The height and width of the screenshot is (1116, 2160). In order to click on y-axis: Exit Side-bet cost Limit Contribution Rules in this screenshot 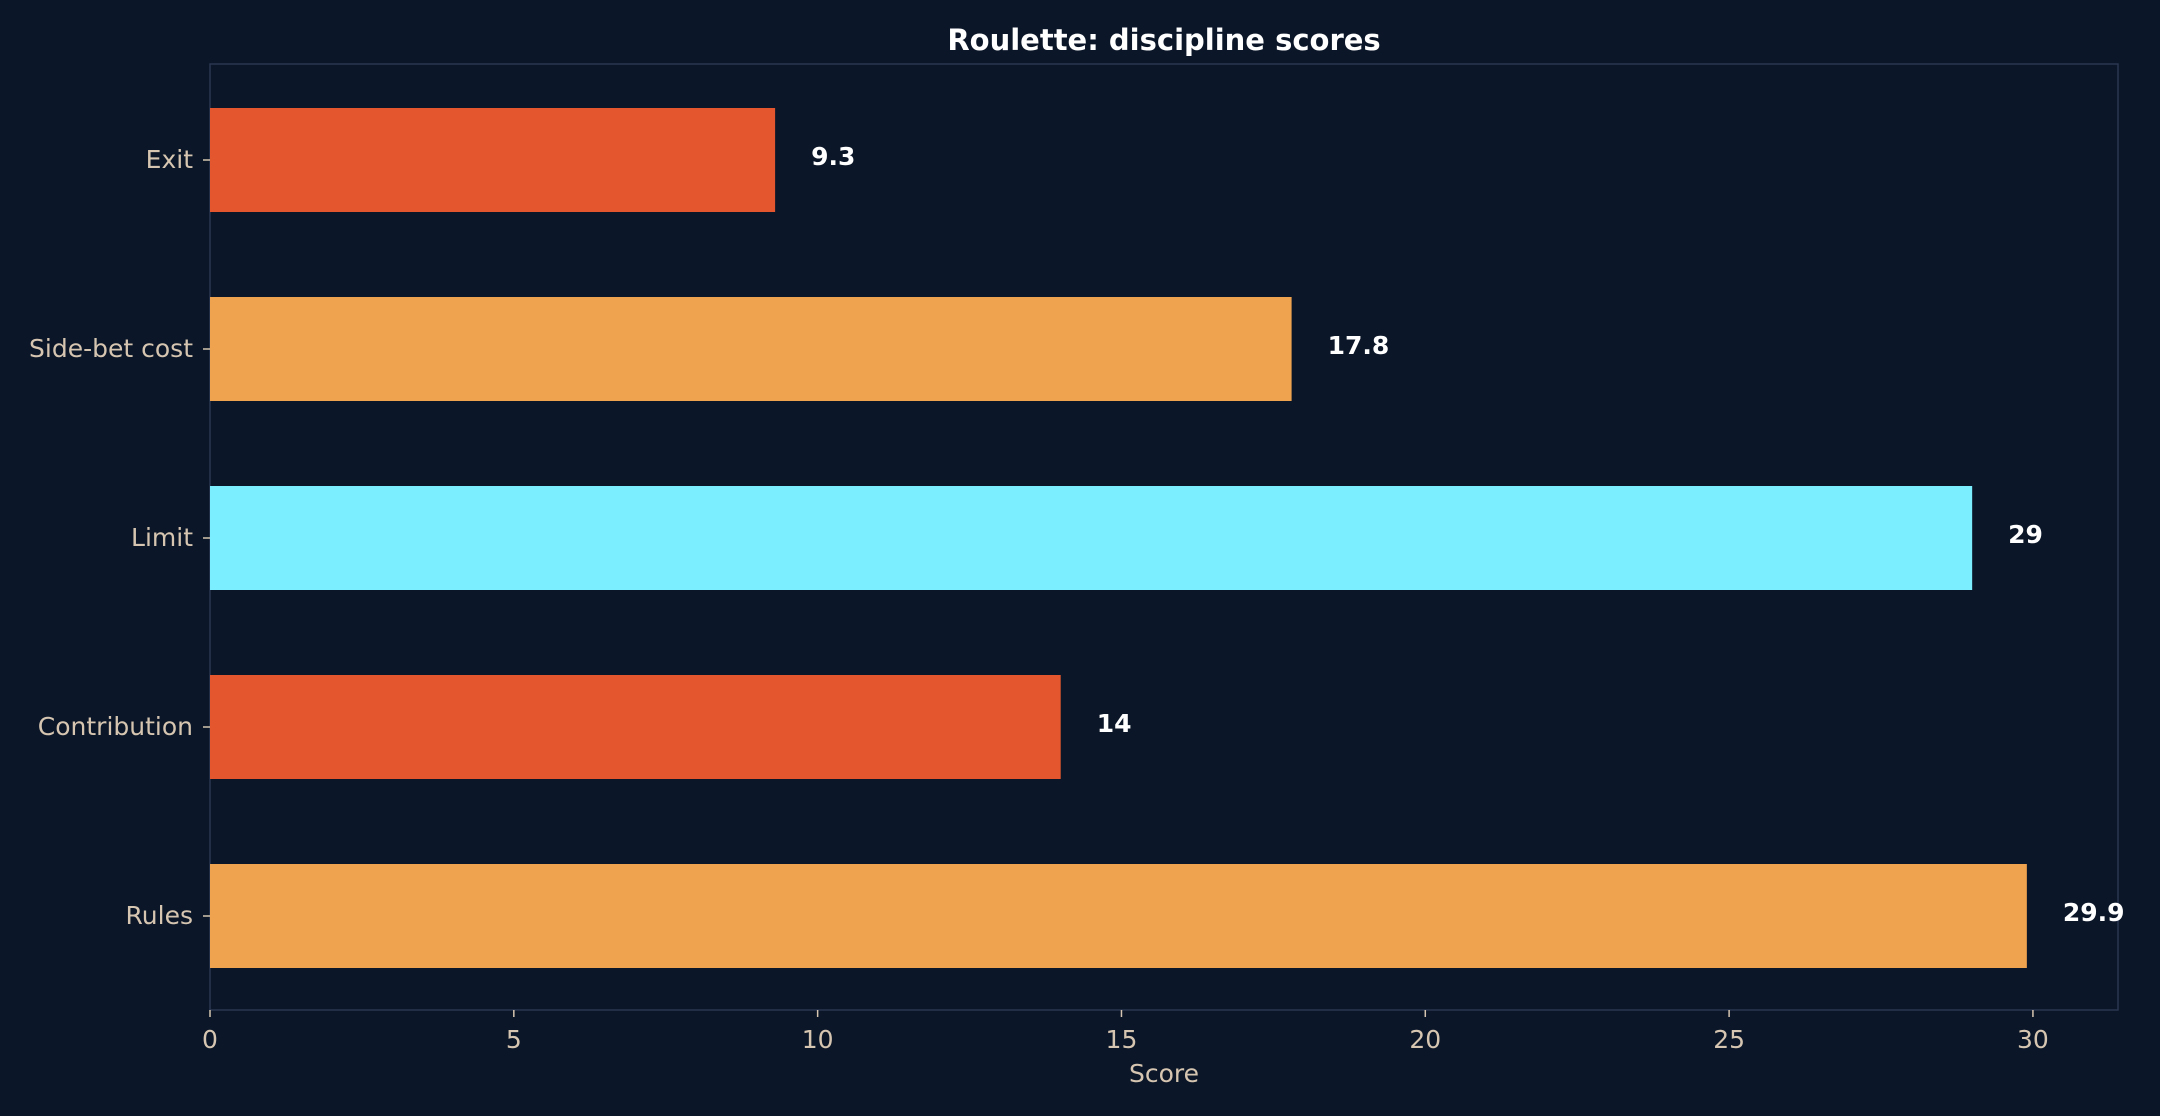, I will do `click(119, 537)`.